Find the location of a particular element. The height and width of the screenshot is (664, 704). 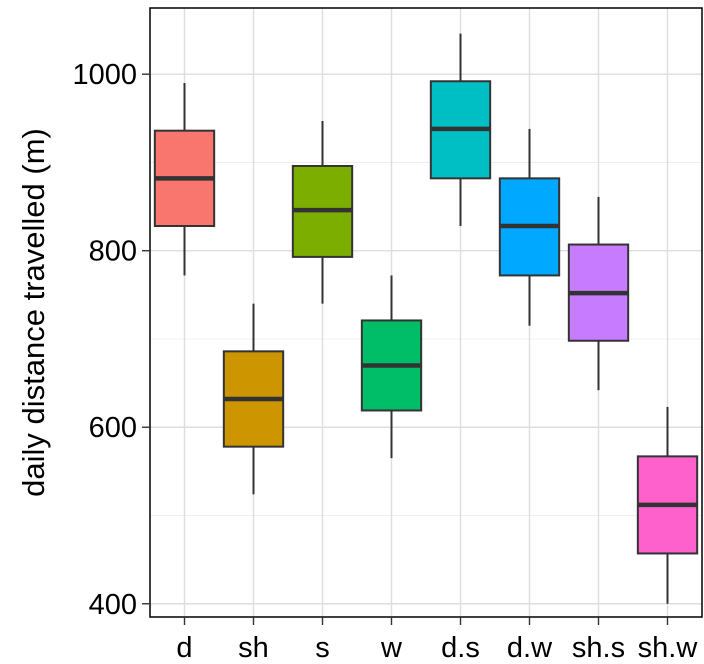

x-axis: d sh s w d.s d.w sh.s sh.w is located at coordinates (437, 640).